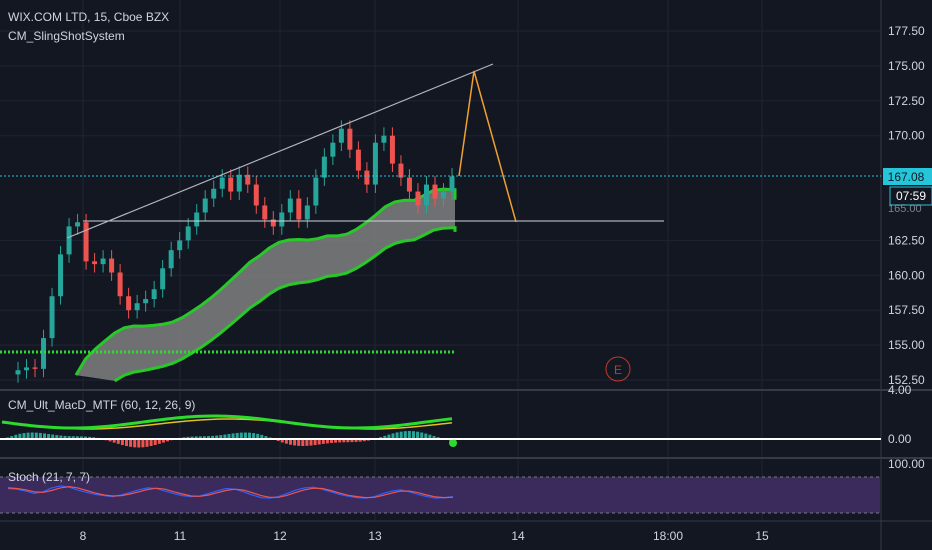 This screenshot has width=932, height=550. What do you see at coordinates (83, 536) in the screenshot?
I see `time-tick-label: 8` at bounding box center [83, 536].